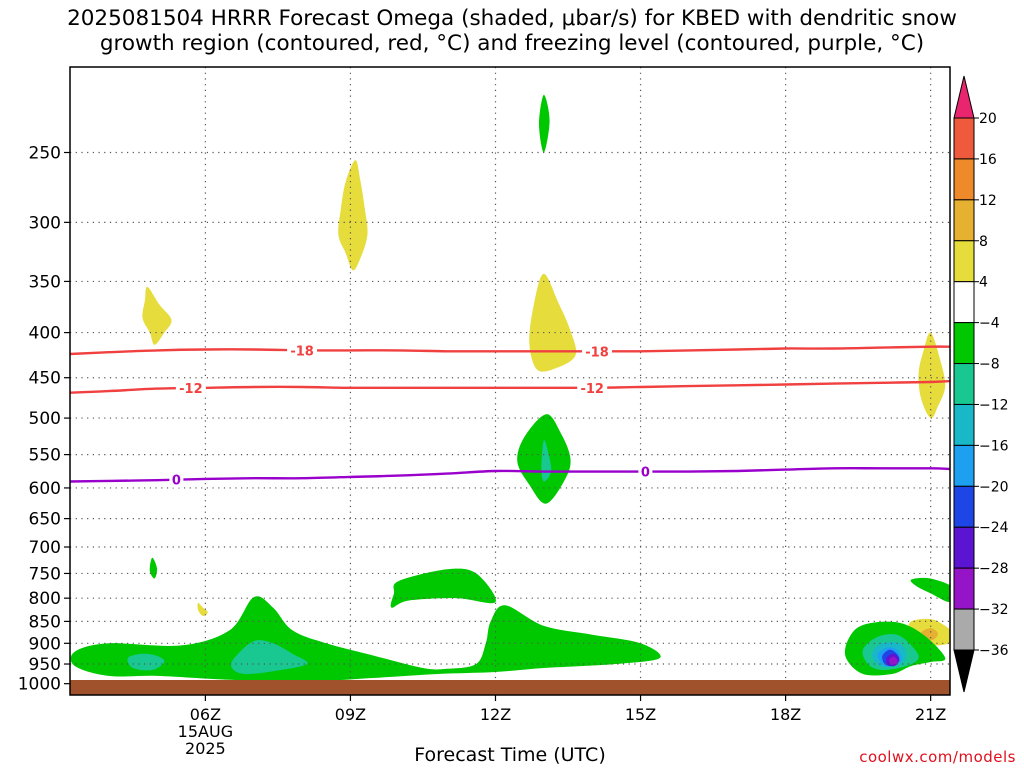 This screenshot has width=1024, height=768. What do you see at coordinates (989, 365) in the screenshot?
I see `colorbar-label: −8` at bounding box center [989, 365].